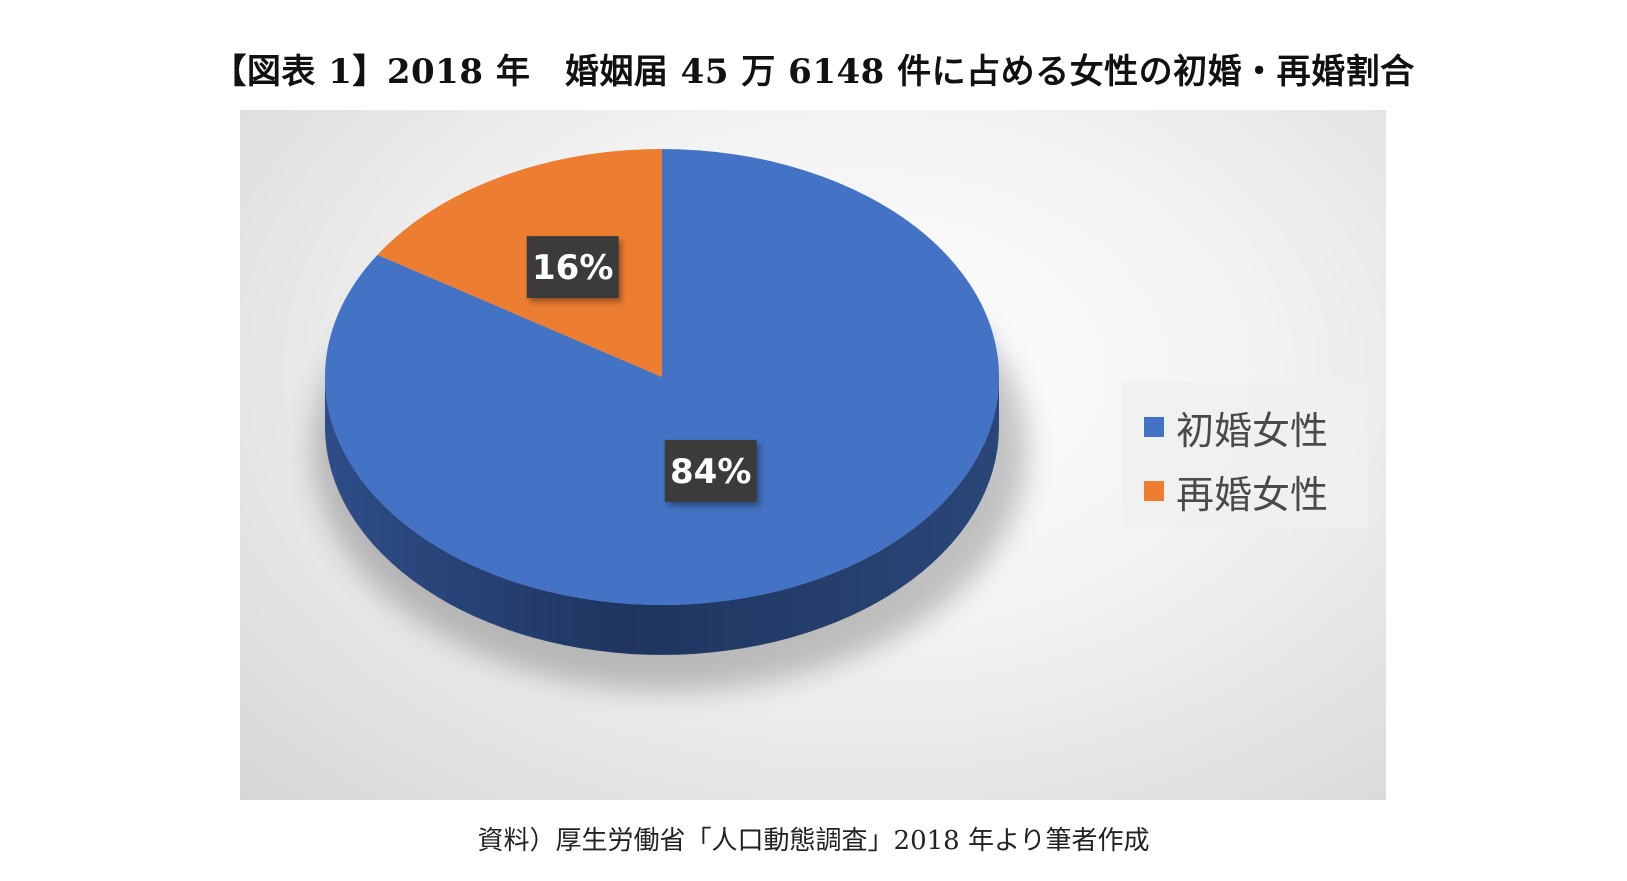 The height and width of the screenshot is (881, 1627). Describe the element at coordinates (1252, 494) in the screenshot. I see `legend-label-remarriage: 再婚女性` at that location.